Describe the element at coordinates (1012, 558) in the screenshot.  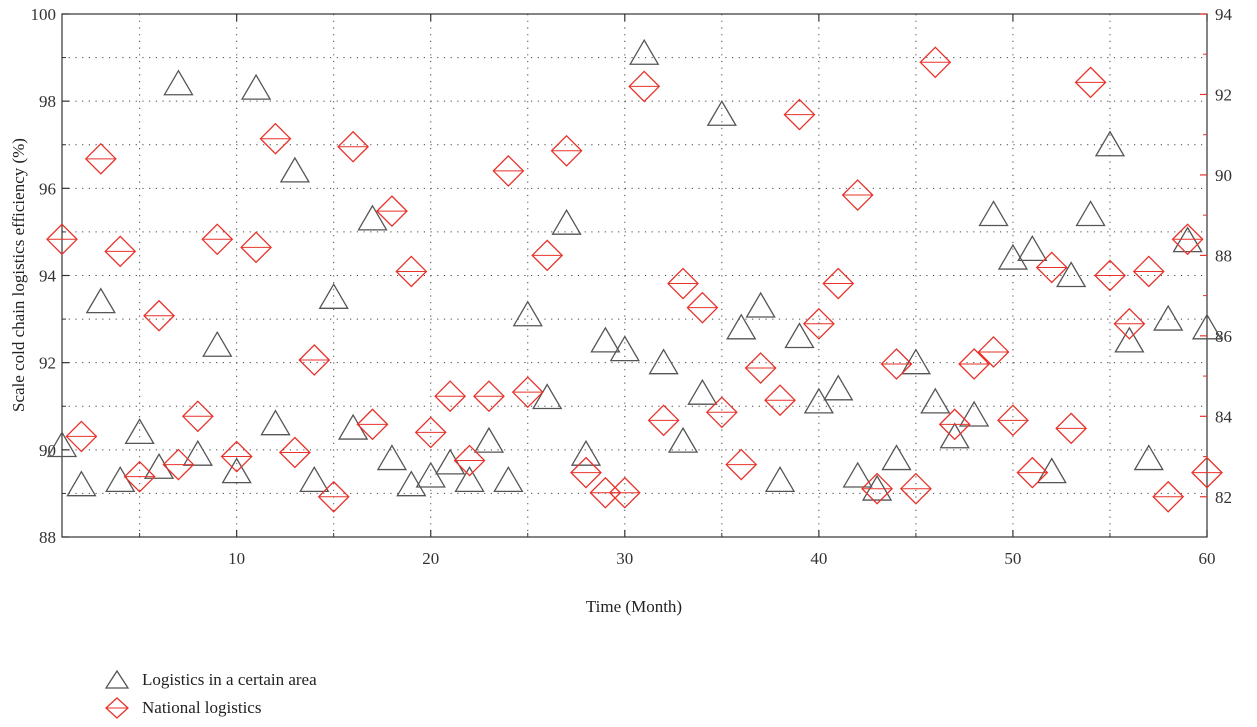
I see `x-tick-label: 50` at that location.